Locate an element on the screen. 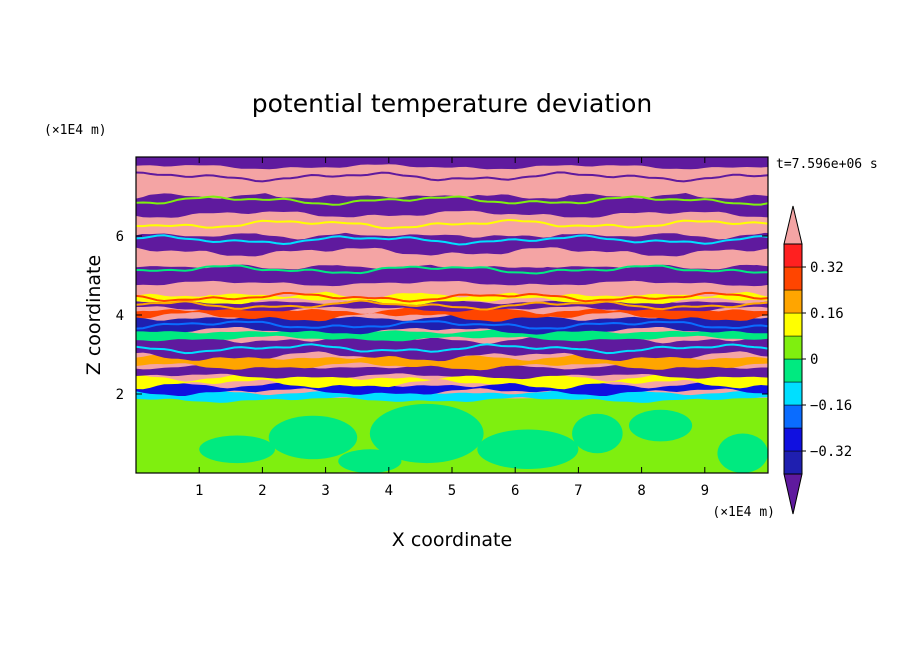 The image size is (904, 654). colorbar: 0.32 0.16 0 −0.16 −0.32 is located at coordinates (817, 360).